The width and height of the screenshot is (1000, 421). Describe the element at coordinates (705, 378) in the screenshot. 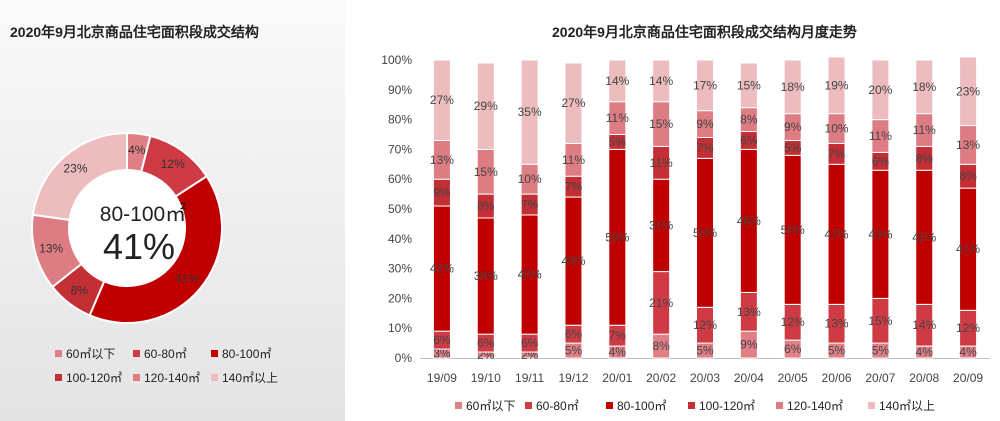

I see `x-tick-label: 20/03` at that location.